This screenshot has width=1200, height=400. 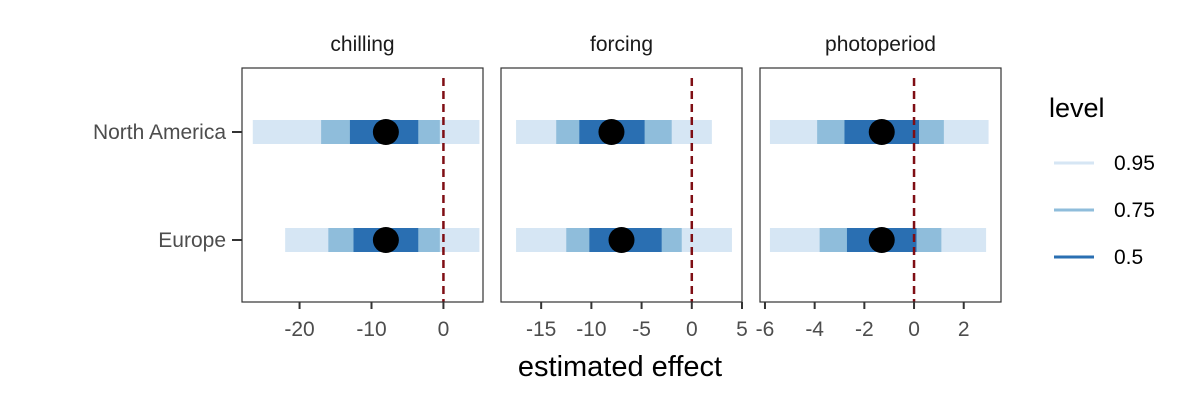 What do you see at coordinates (1134, 163) in the screenshot?
I see `legend-label: 0.95` at bounding box center [1134, 163].